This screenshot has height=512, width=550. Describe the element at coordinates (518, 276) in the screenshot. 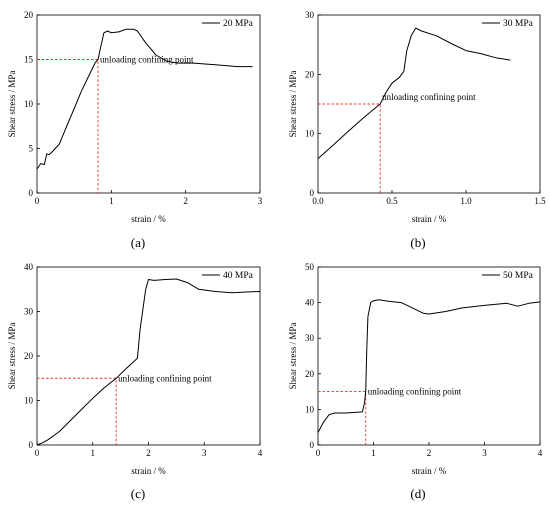

I see `legend-label: 50 MPa` at that location.